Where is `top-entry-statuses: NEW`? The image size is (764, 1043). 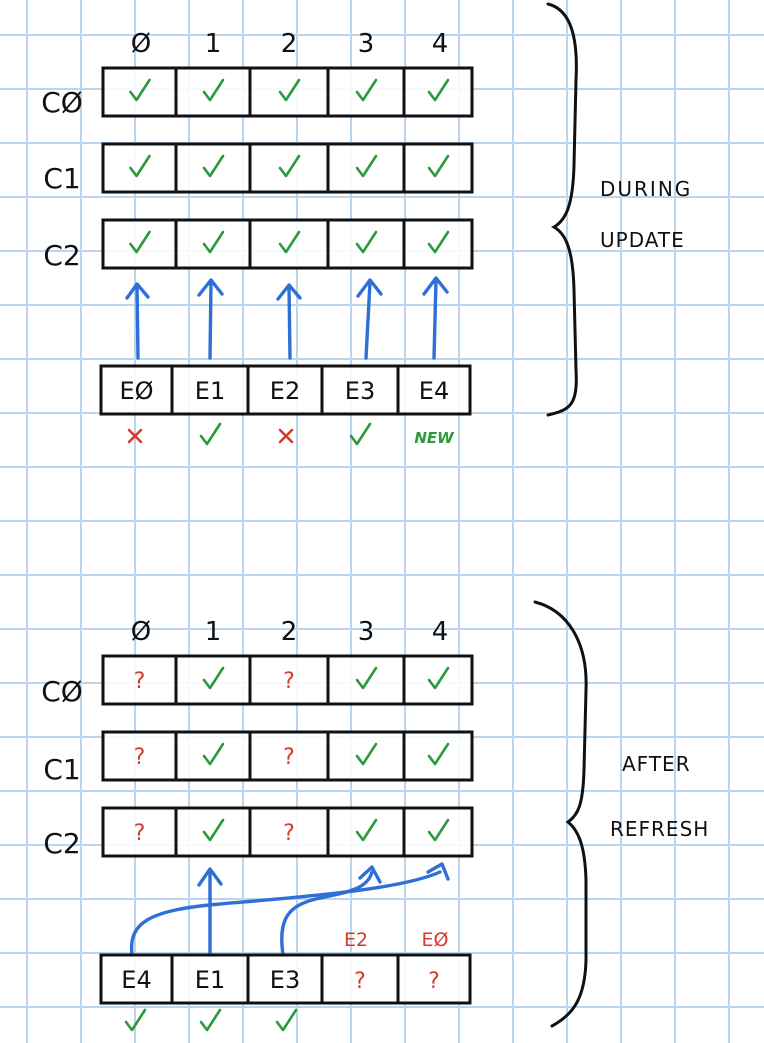
top-entry-statuses: NEW is located at coordinates (291, 434).